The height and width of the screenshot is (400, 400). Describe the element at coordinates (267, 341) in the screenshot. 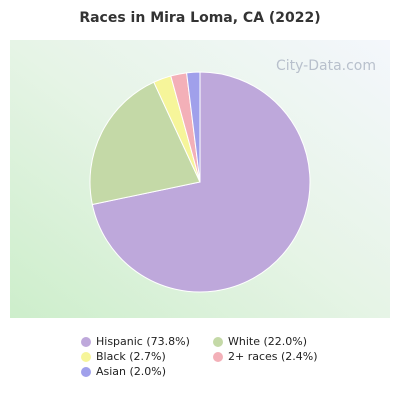

I see `legend-label: White (22.0%)` at that location.